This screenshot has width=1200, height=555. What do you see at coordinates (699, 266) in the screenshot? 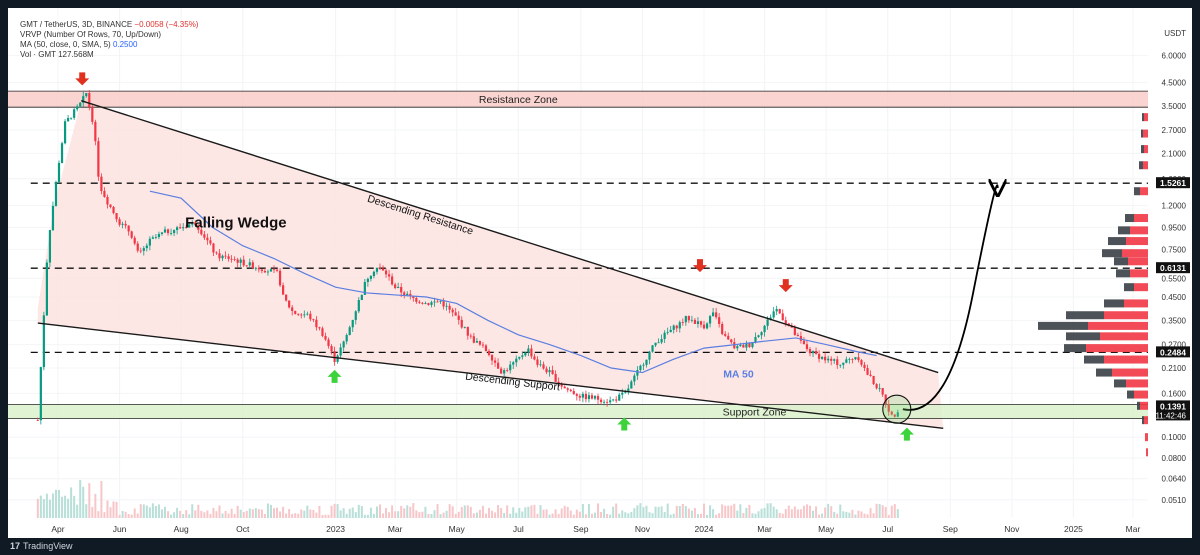
I see `red-down-arrow-icon` at bounding box center [699, 266].